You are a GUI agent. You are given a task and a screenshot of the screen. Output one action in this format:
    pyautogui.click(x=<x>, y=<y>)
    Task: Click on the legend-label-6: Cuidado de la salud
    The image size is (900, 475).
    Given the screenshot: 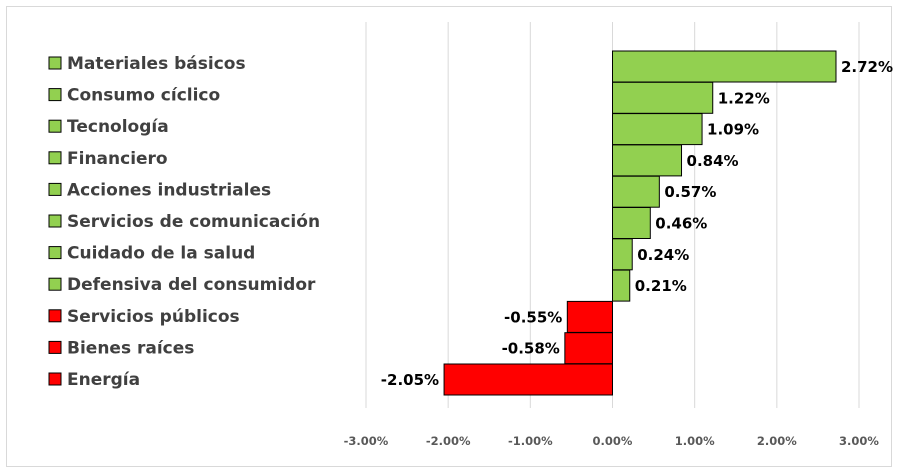 What is the action you would take?
    pyautogui.click(x=161, y=254)
    